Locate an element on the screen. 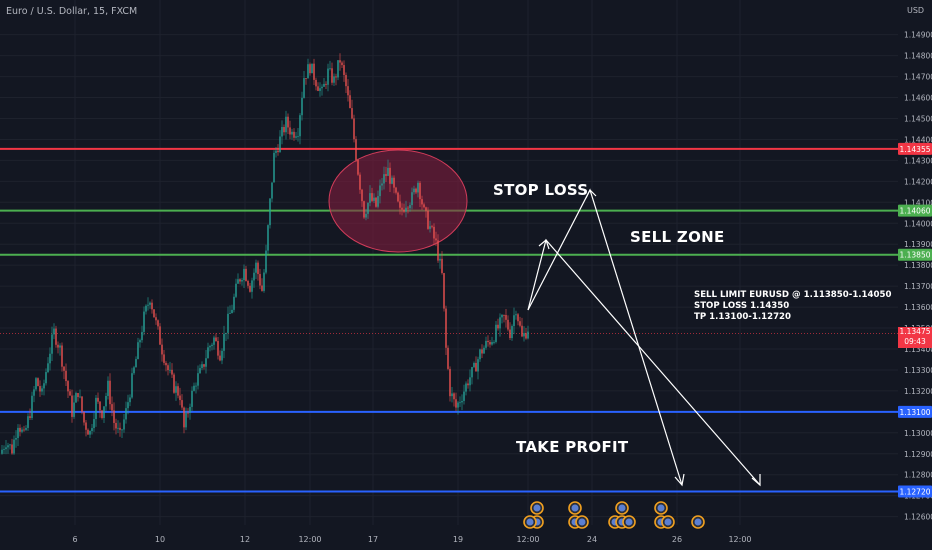  level-label-bg is located at coordinates (915, 411).